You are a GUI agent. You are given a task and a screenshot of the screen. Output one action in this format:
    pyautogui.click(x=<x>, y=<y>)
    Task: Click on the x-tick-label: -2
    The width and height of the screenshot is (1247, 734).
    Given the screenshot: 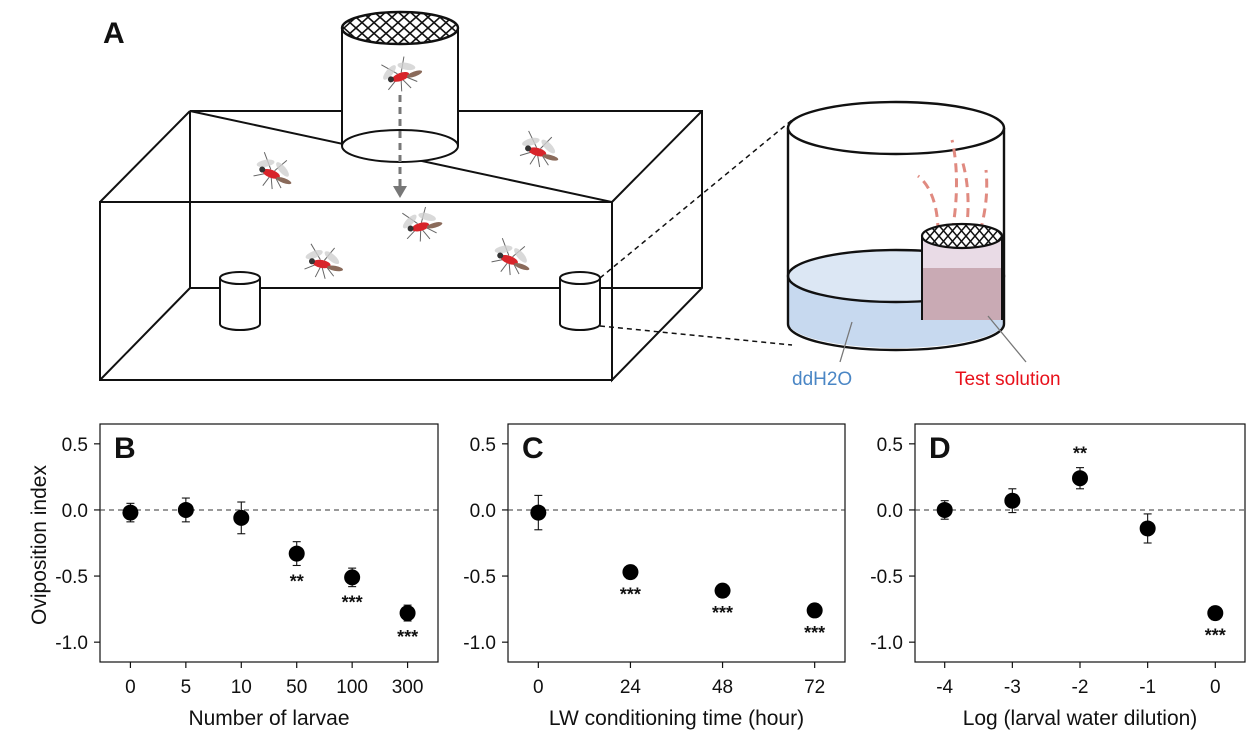 What is the action you would take?
    pyautogui.click(x=1080, y=687)
    